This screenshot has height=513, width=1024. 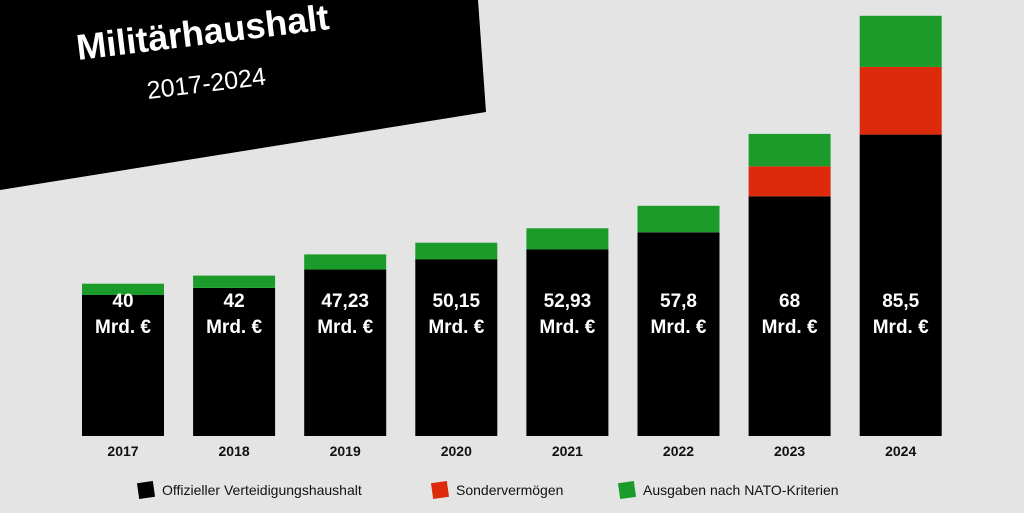 I want to click on x-axis-ticks: 2017 2018 2019 2020 2021 2022 2023 2024, so click(x=511, y=451).